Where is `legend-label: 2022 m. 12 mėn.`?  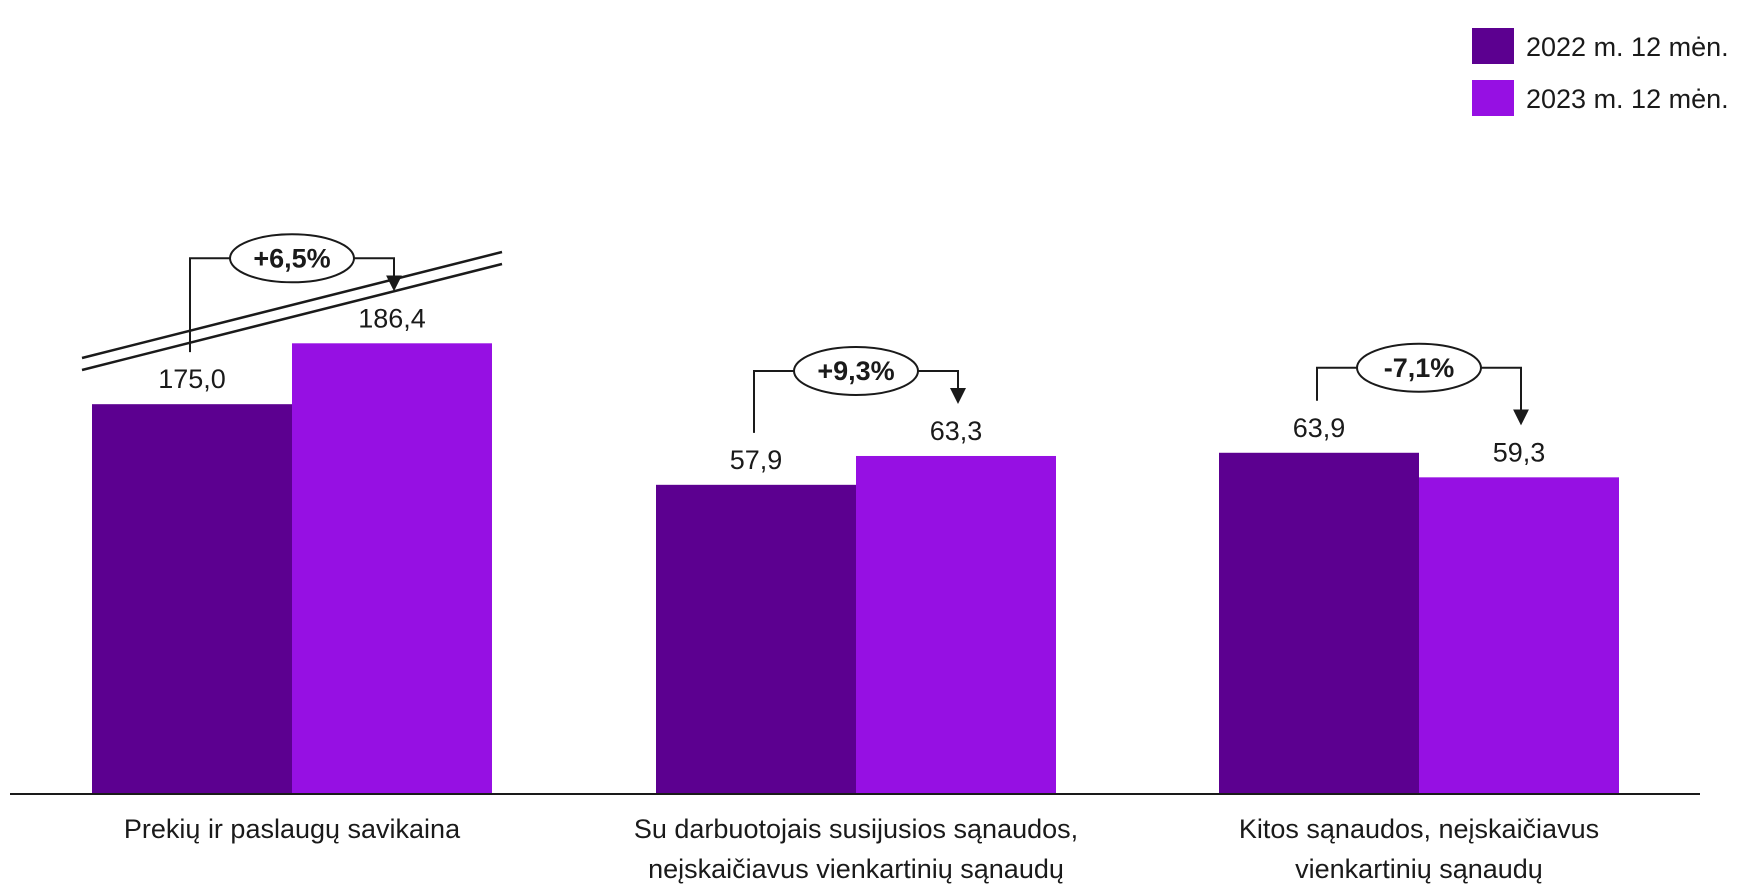
legend-label: 2022 m. 12 mėn. is located at coordinates (1627, 47).